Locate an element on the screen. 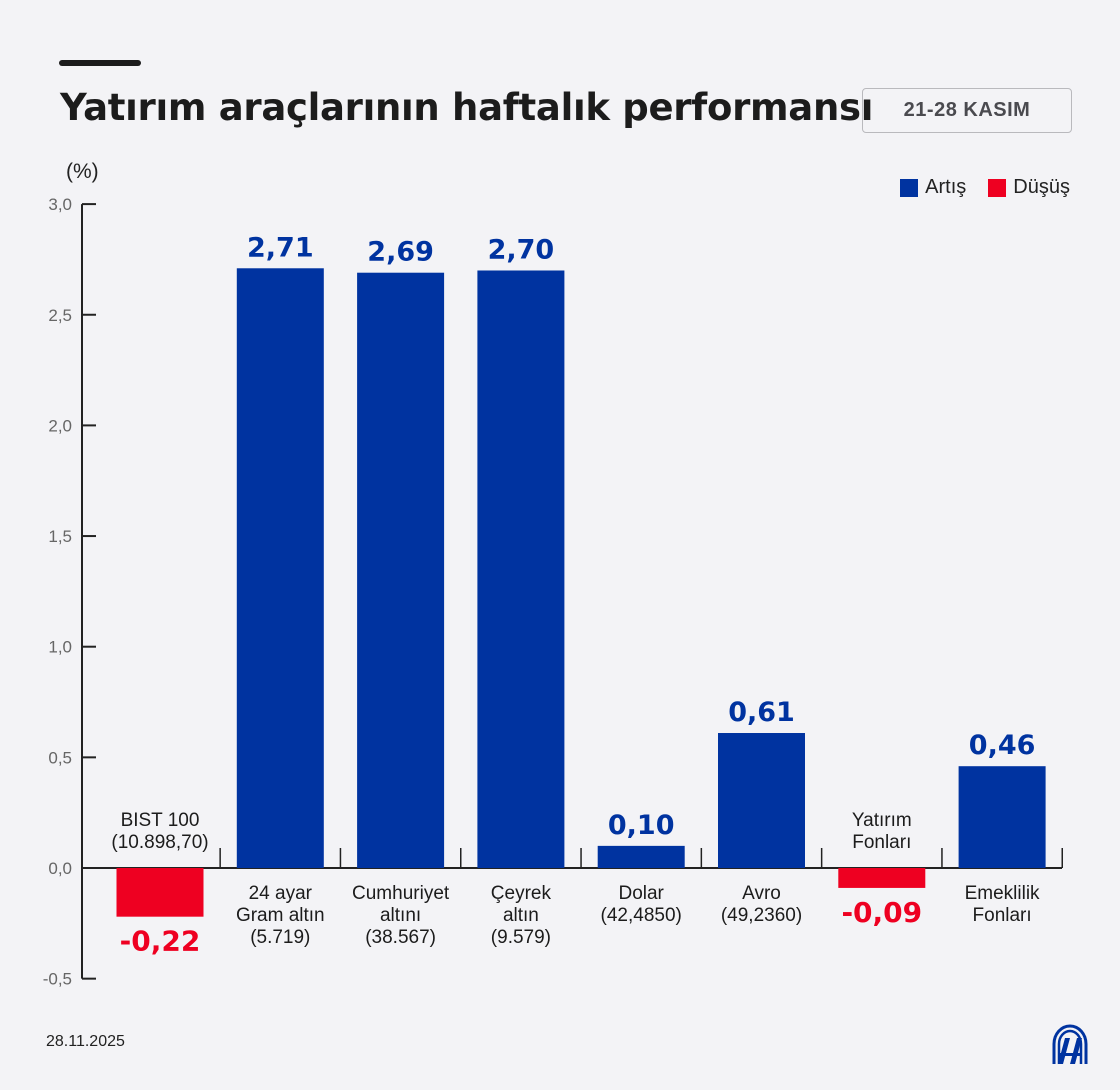 This screenshot has height=1090, width=1120. category-label: Avro is located at coordinates (761, 893).